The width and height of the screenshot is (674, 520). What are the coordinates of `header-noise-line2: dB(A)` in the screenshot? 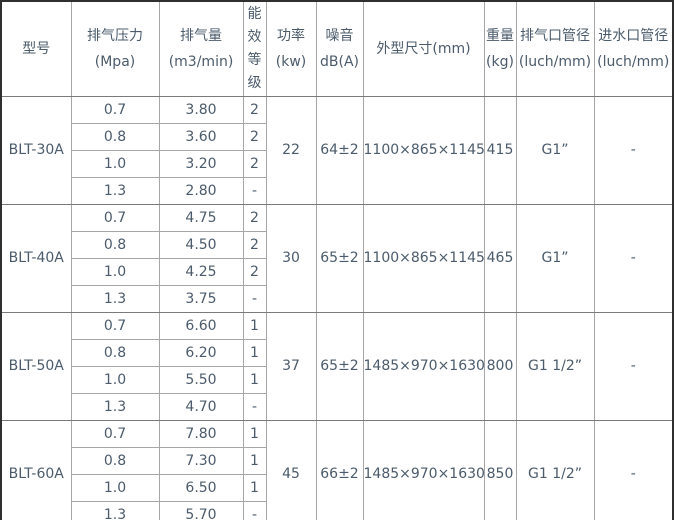 It's located at (339, 61).